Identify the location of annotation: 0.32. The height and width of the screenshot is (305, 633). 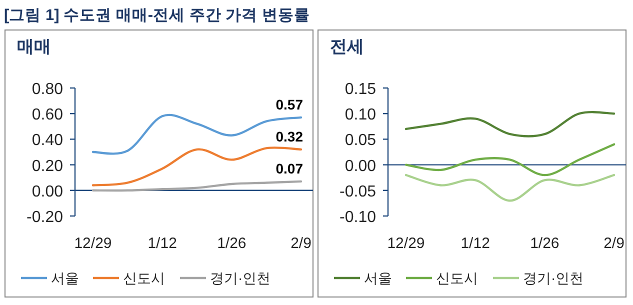
(290, 136).